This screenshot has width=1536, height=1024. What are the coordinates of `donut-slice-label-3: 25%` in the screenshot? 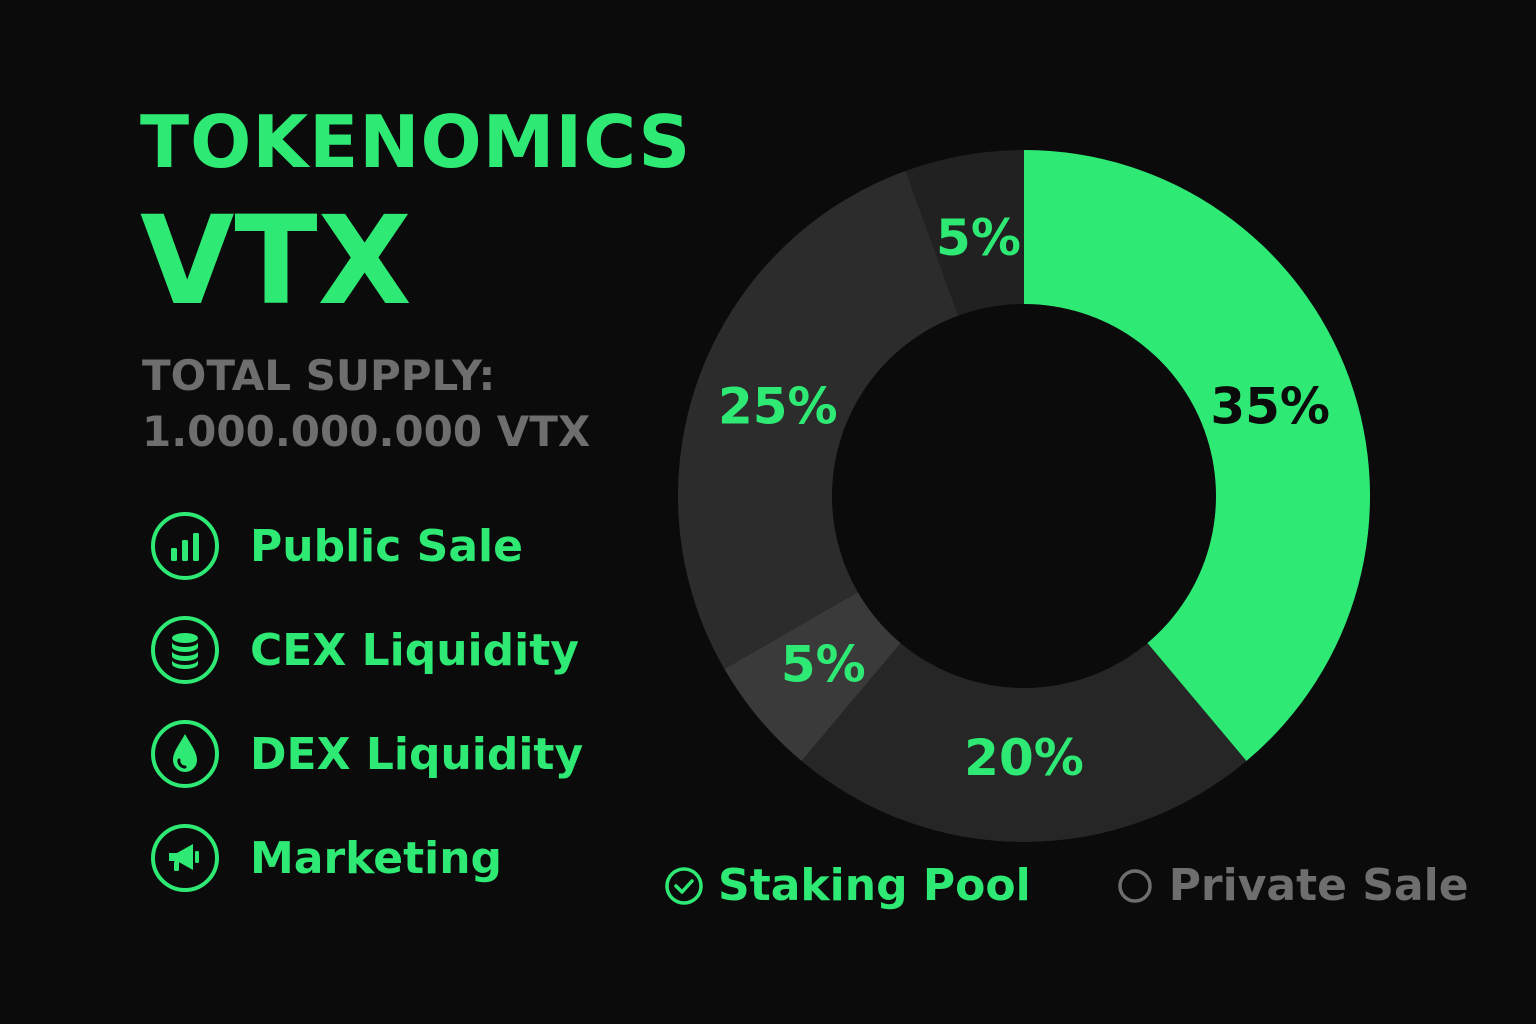 It's located at (778, 406).